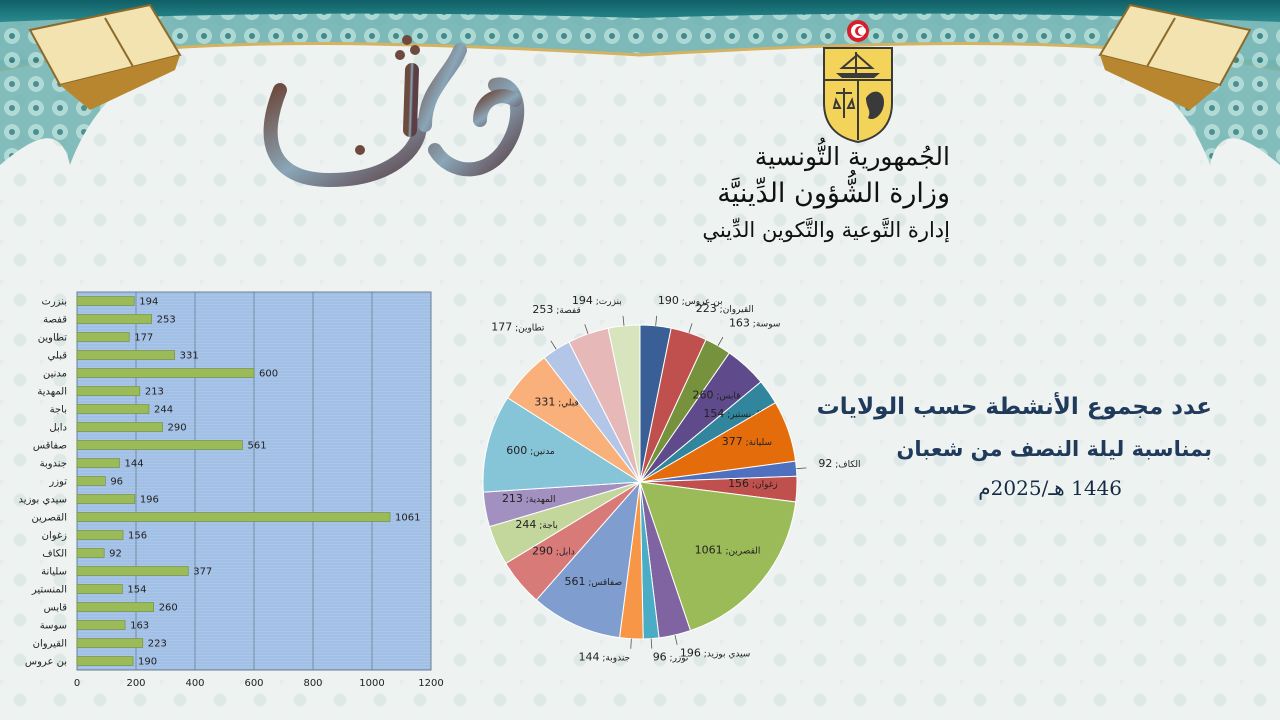  I want to click on department-name: إدارة التَّوعية والتَّكوين الدِّيني, so click(826, 230).